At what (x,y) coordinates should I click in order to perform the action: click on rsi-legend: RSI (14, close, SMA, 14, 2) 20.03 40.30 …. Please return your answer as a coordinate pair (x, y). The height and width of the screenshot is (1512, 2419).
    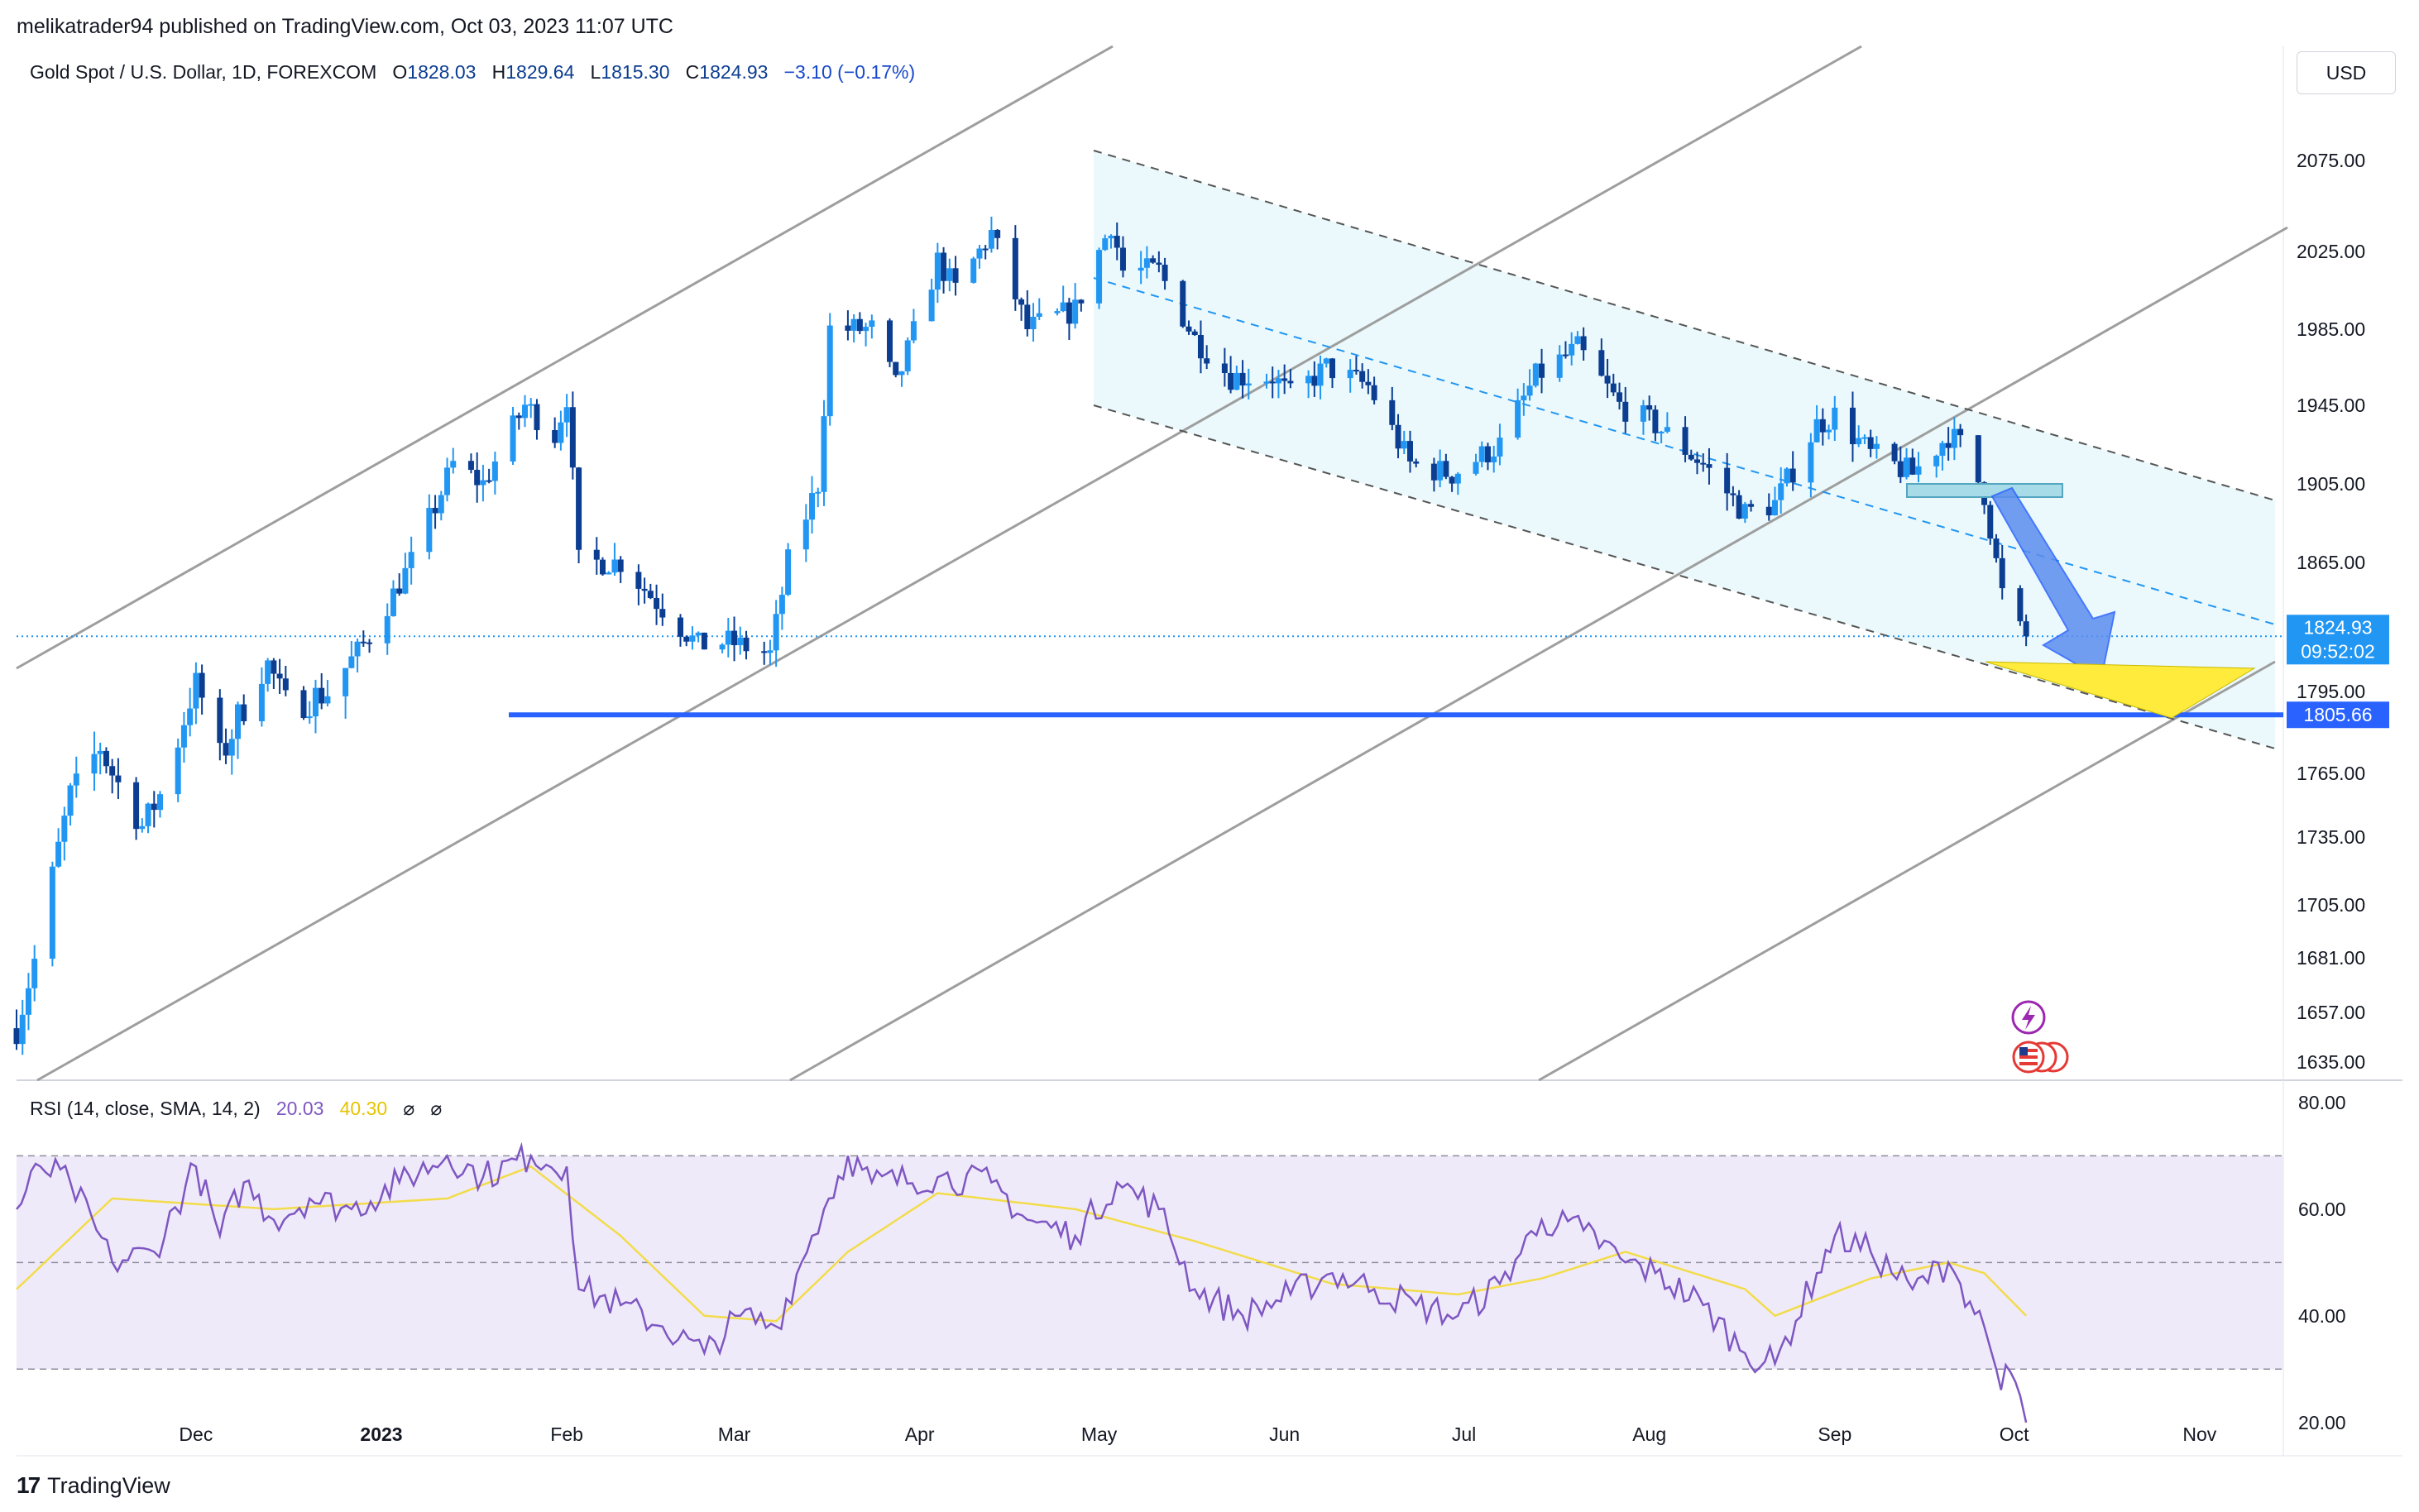
    Looking at the image, I should click on (236, 1109).